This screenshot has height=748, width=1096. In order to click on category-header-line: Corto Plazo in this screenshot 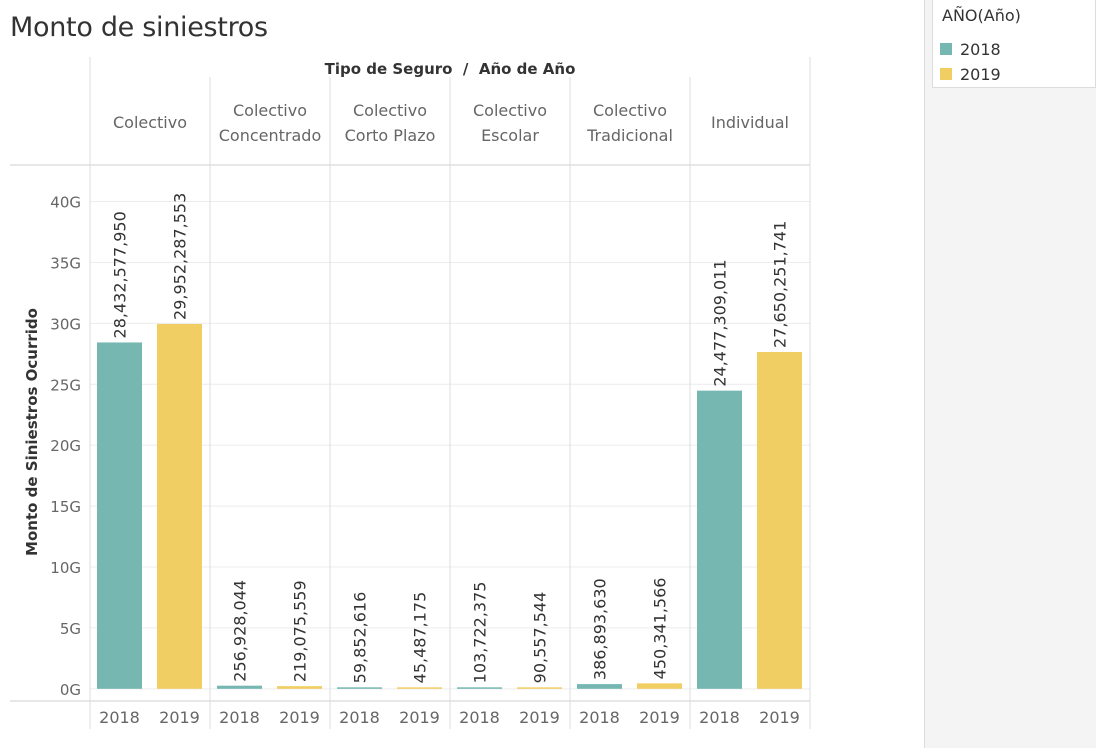, I will do `click(390, 135)`.